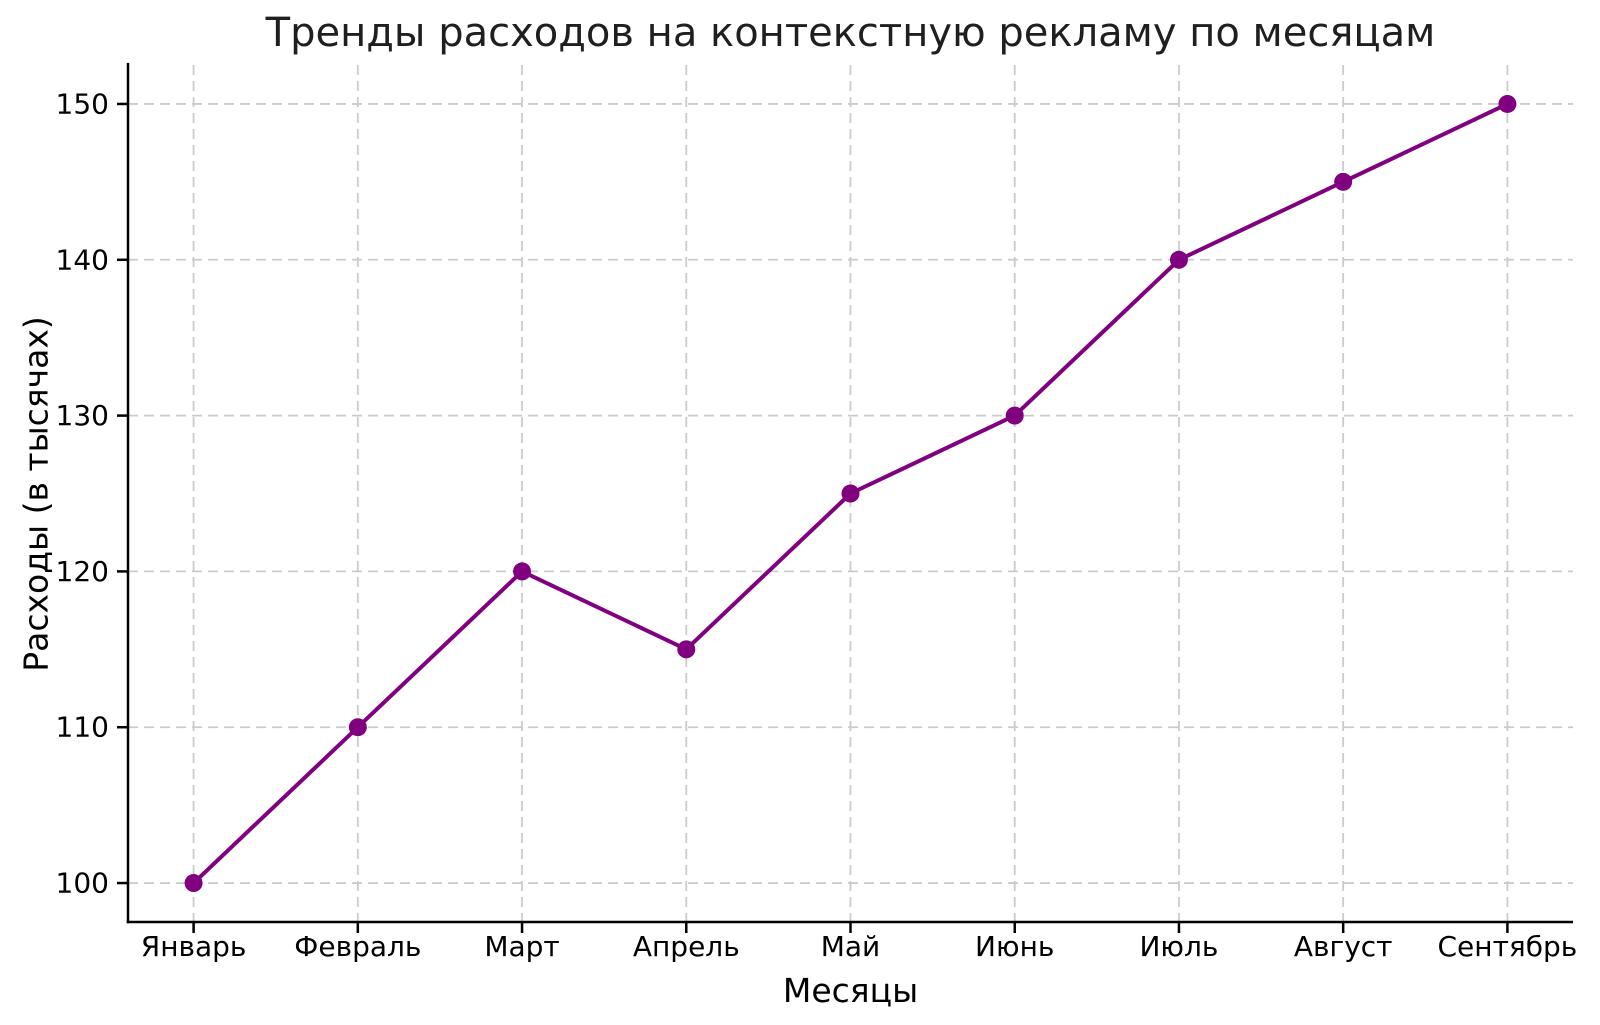  Describe the element at coordinates (1343, 946) in the screenshot. I see `x-tick-label: Август` at that location.